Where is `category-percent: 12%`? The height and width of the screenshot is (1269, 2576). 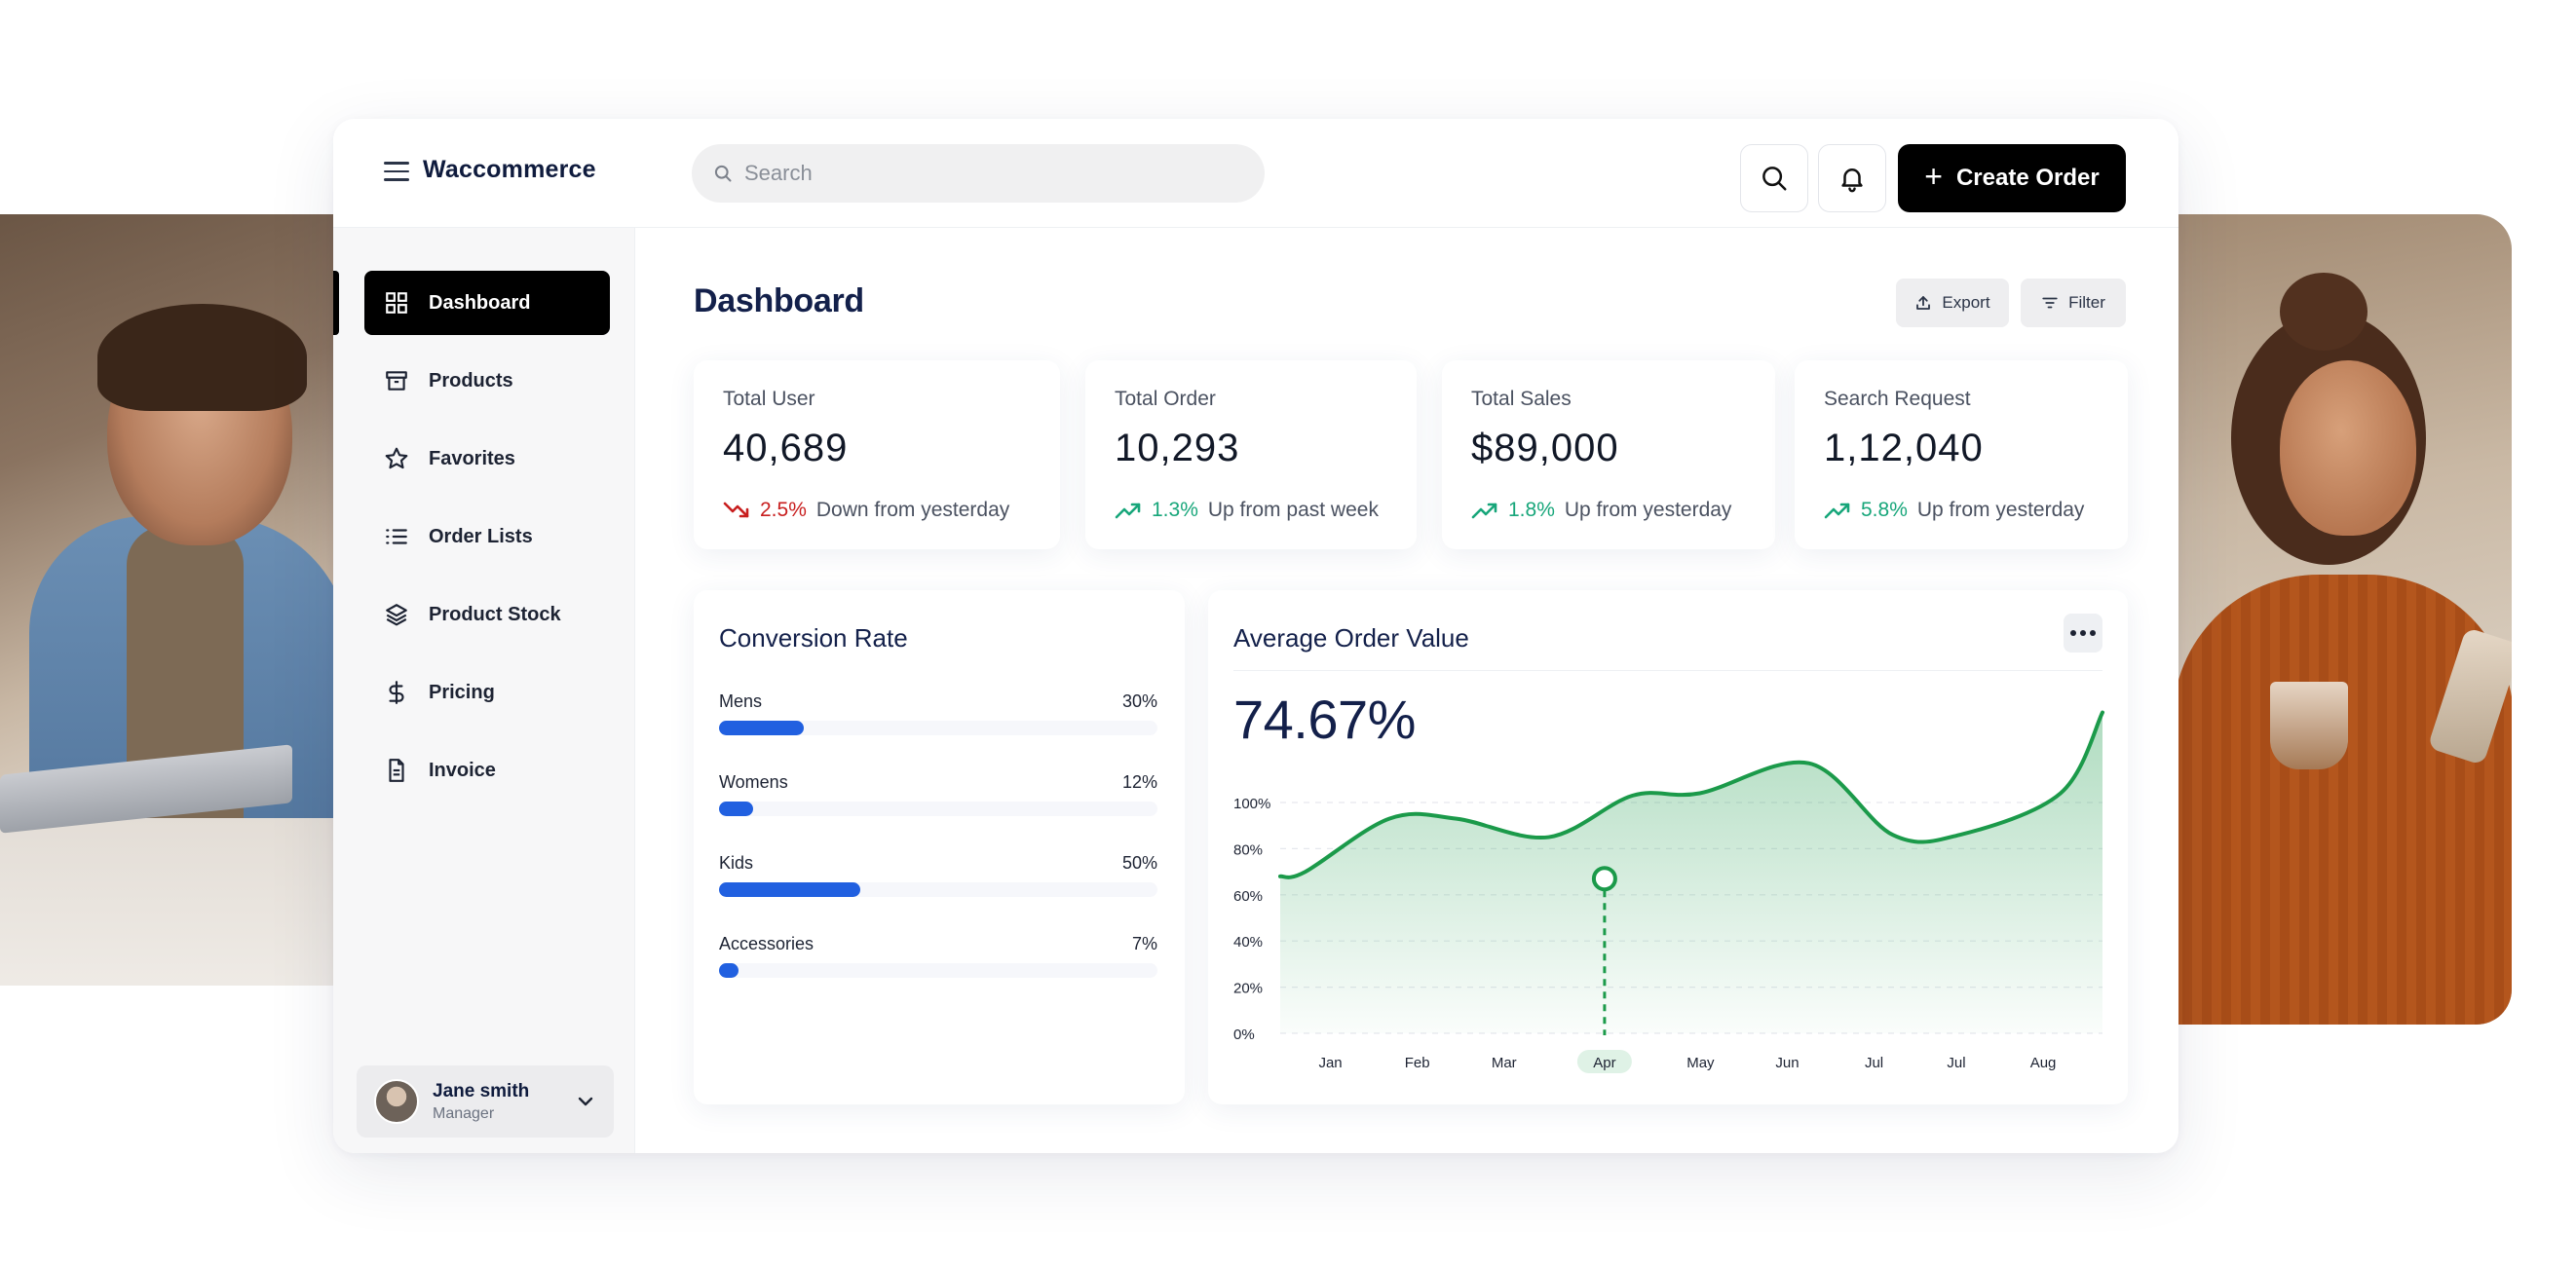 category-percent: 12% is located at coordinates (1139, 782).